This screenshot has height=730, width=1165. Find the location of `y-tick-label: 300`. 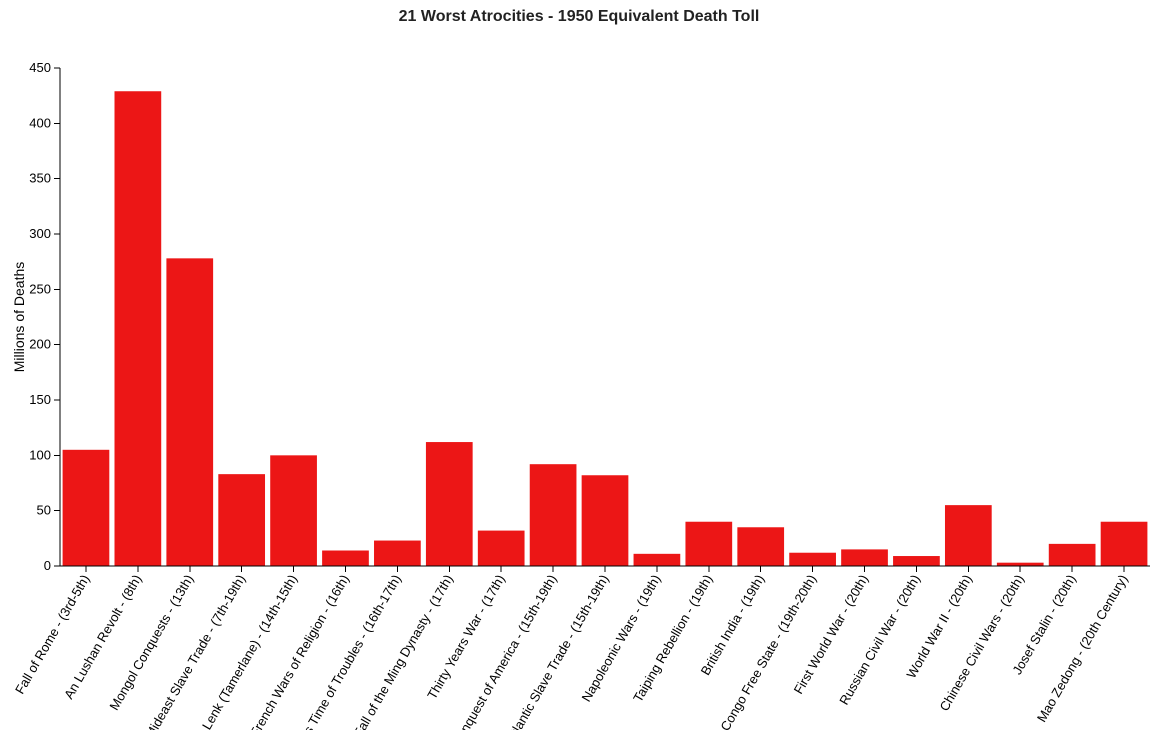

y-tick-label: 300 is located at coordinates (40, 233).